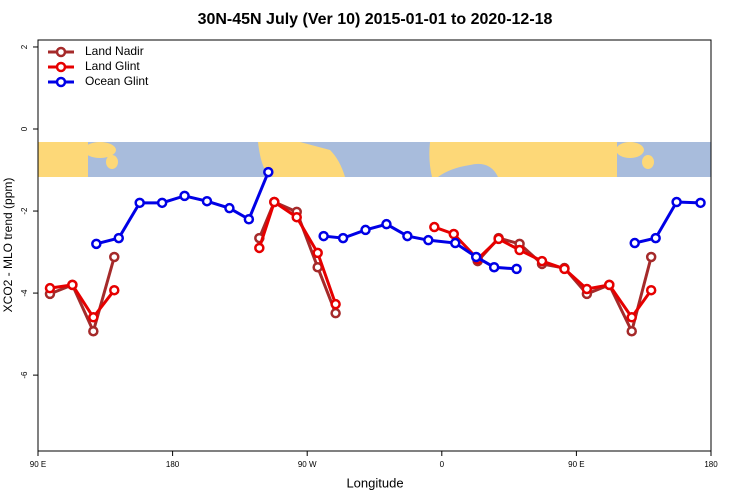  What do you see at coordinates (24, 46) in the screenshot?
I see `y-tick-label: 2` at bounding box center [24, 46].